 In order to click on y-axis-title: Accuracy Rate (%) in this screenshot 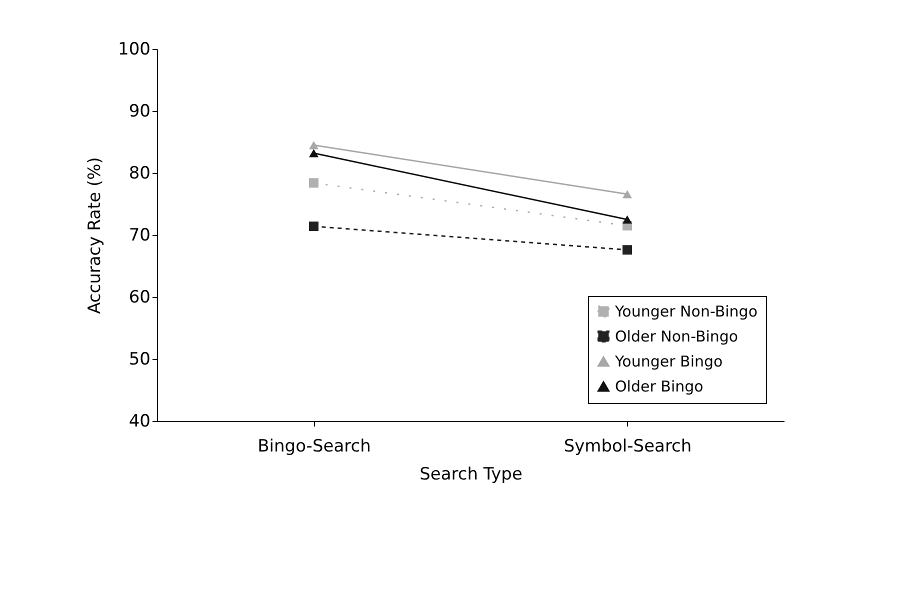, I will do `click(95, 235)`.